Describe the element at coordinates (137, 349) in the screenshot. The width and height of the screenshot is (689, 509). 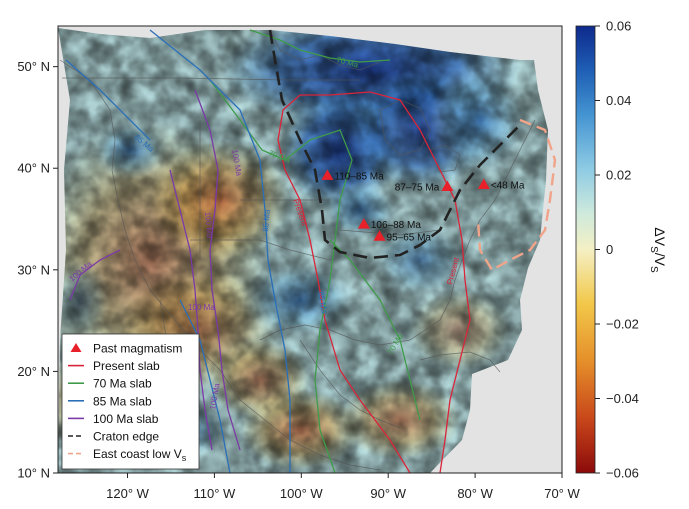
I see `legend-label: Past magmatism` at that location.